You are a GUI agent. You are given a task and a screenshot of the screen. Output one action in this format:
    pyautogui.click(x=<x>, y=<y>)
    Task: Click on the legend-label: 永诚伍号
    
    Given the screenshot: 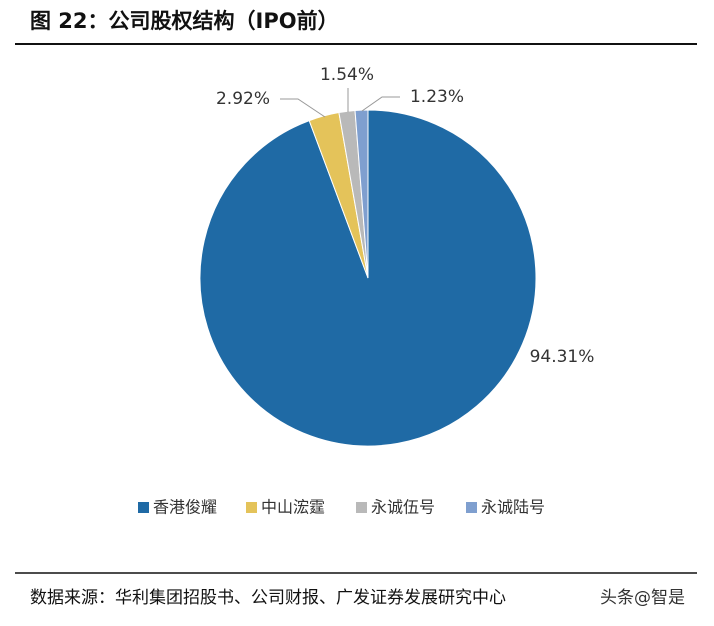 What is the action you would take?
    pyautogui.click(x=403, y=507)
    